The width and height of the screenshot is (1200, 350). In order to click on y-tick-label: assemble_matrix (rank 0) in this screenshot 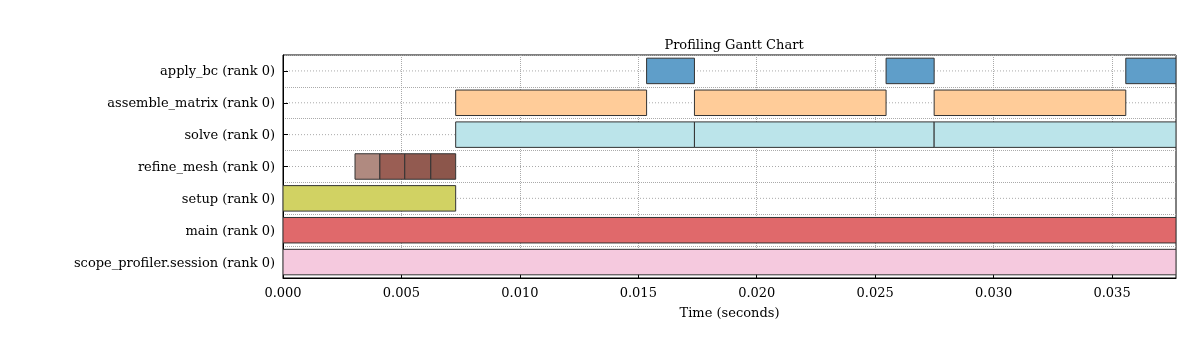, I will do `click(191, 103)`.